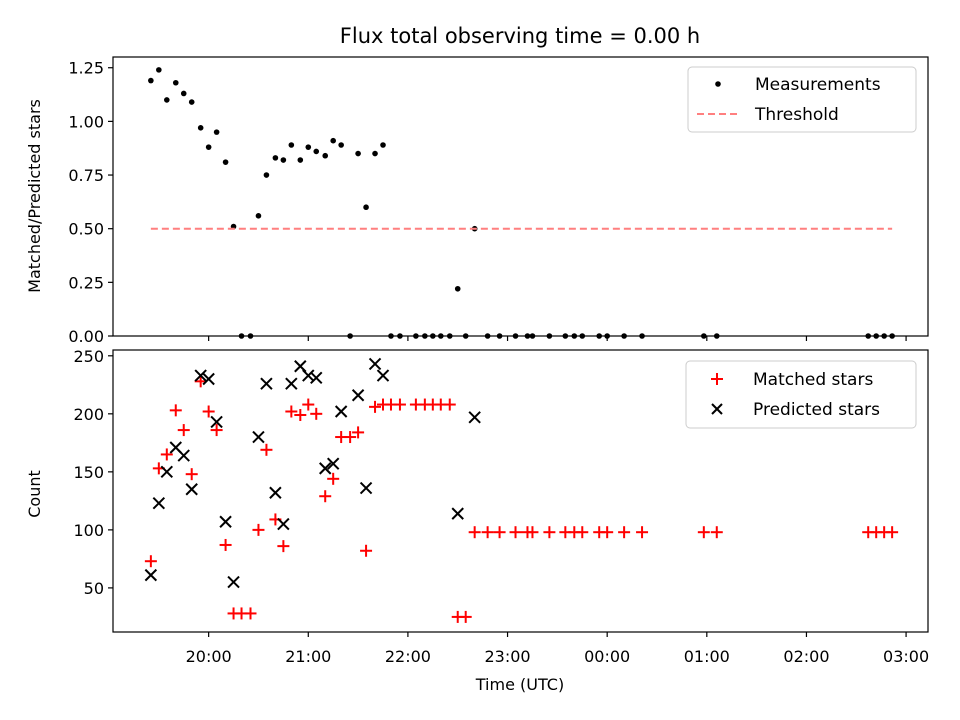 This screenshot has width=960, height=720. I want to click on bottom-y-axis-label: Count, so click(34, 494).